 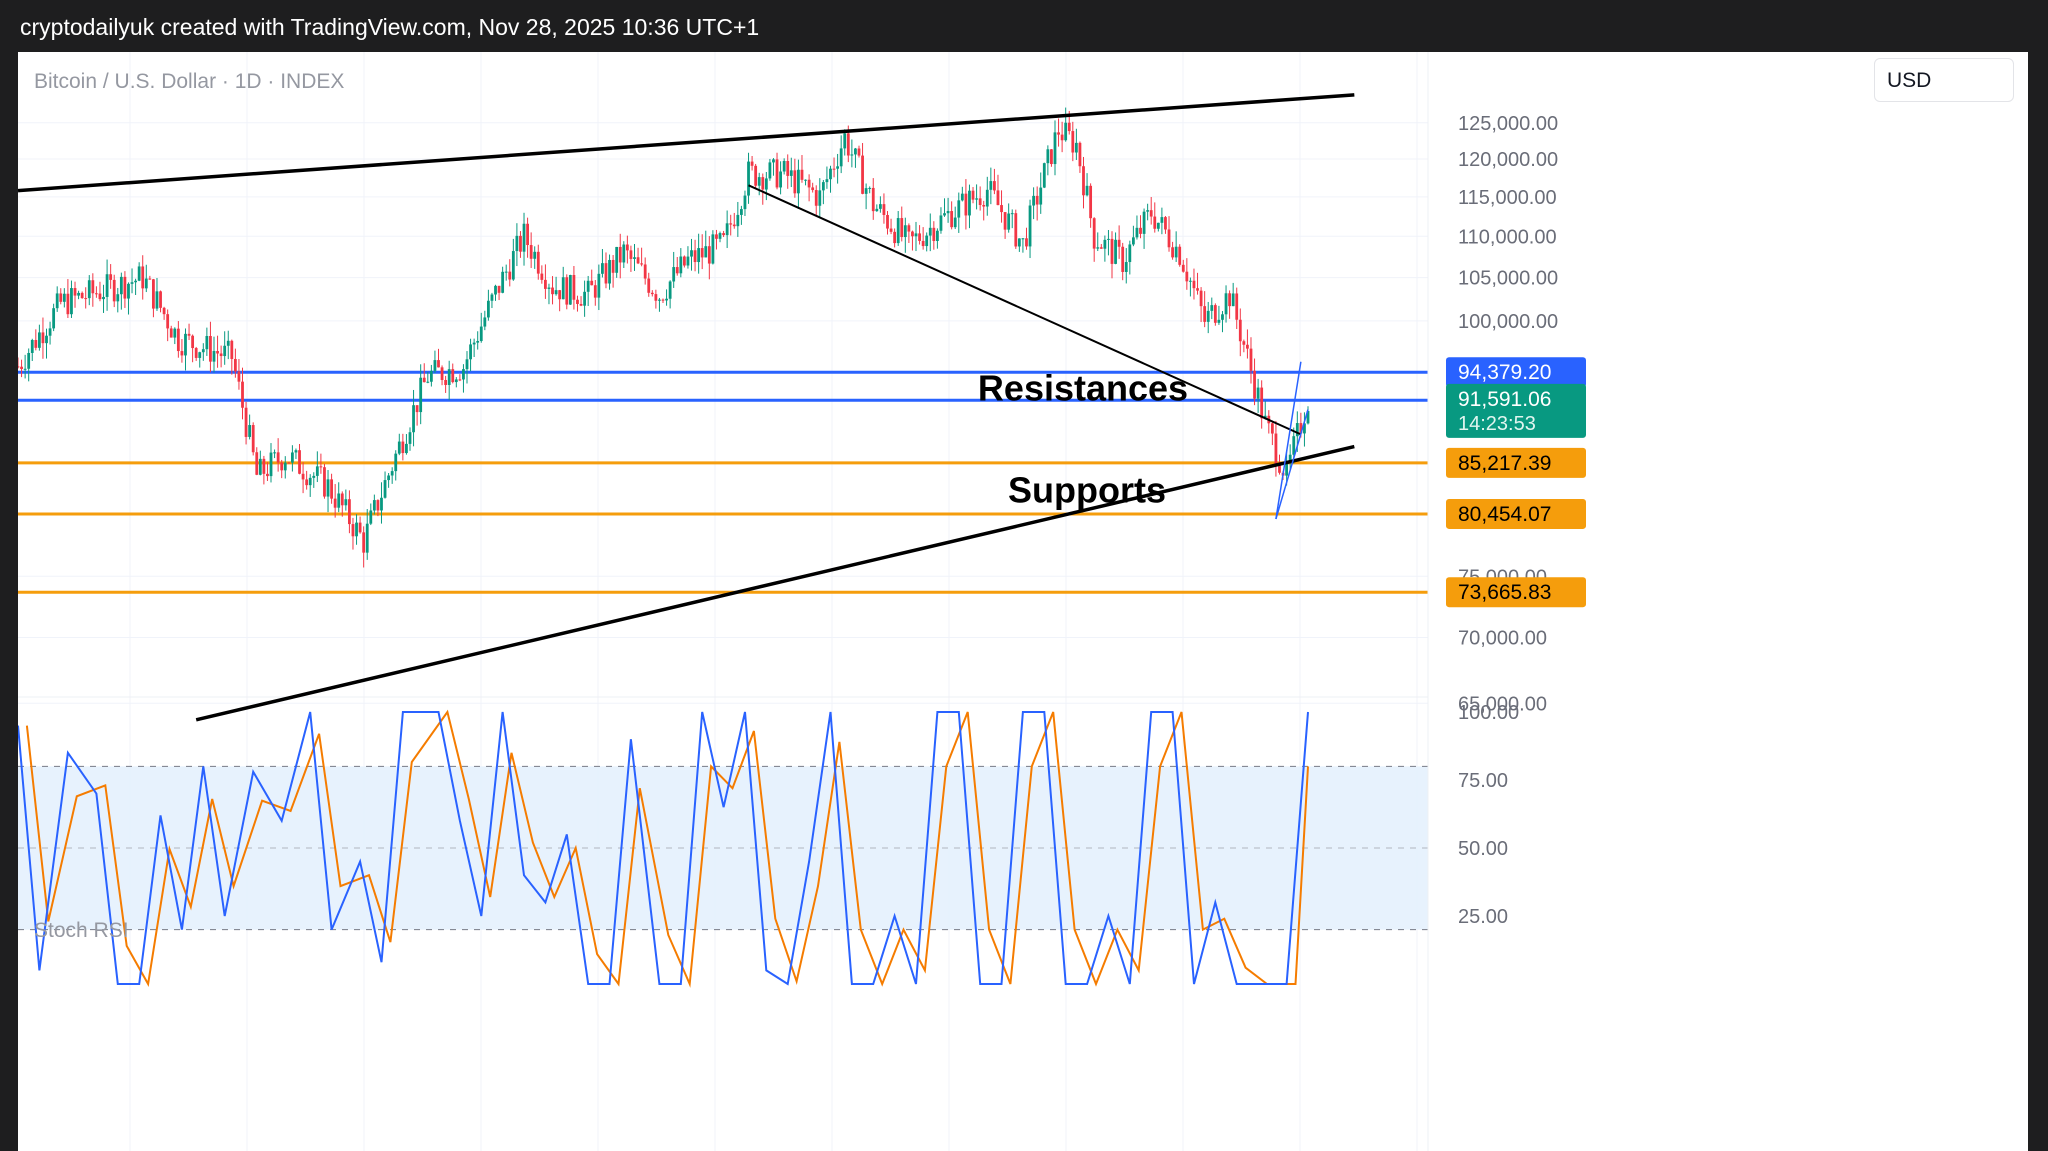 I want to click on price-tick-label: 65,000.00, so click(x=1502, y=704).